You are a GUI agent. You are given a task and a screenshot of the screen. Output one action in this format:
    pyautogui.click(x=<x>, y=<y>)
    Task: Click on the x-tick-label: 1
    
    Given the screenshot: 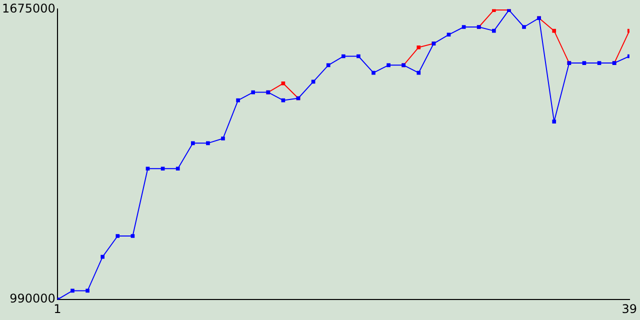 What is the action you would take?
    pyautogui.click(x=58, y=309)
    